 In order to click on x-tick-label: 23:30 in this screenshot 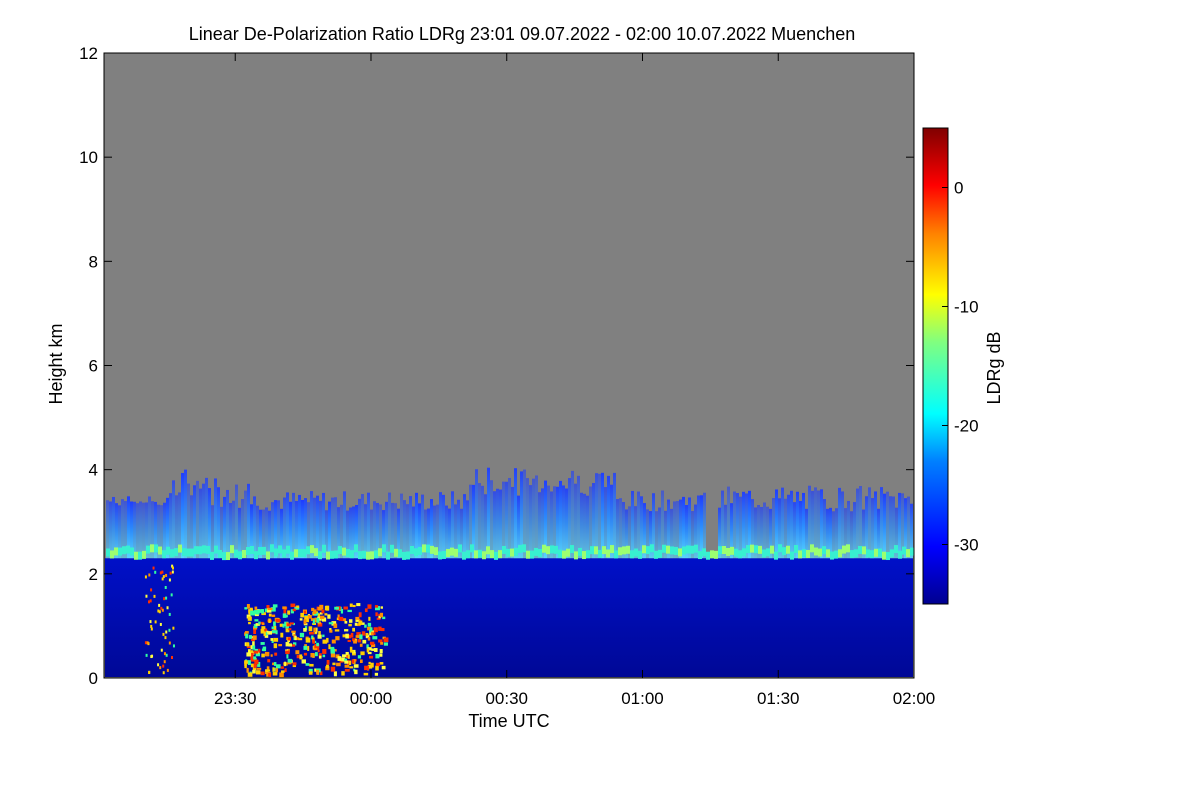, I will do `click(235, 698)`.